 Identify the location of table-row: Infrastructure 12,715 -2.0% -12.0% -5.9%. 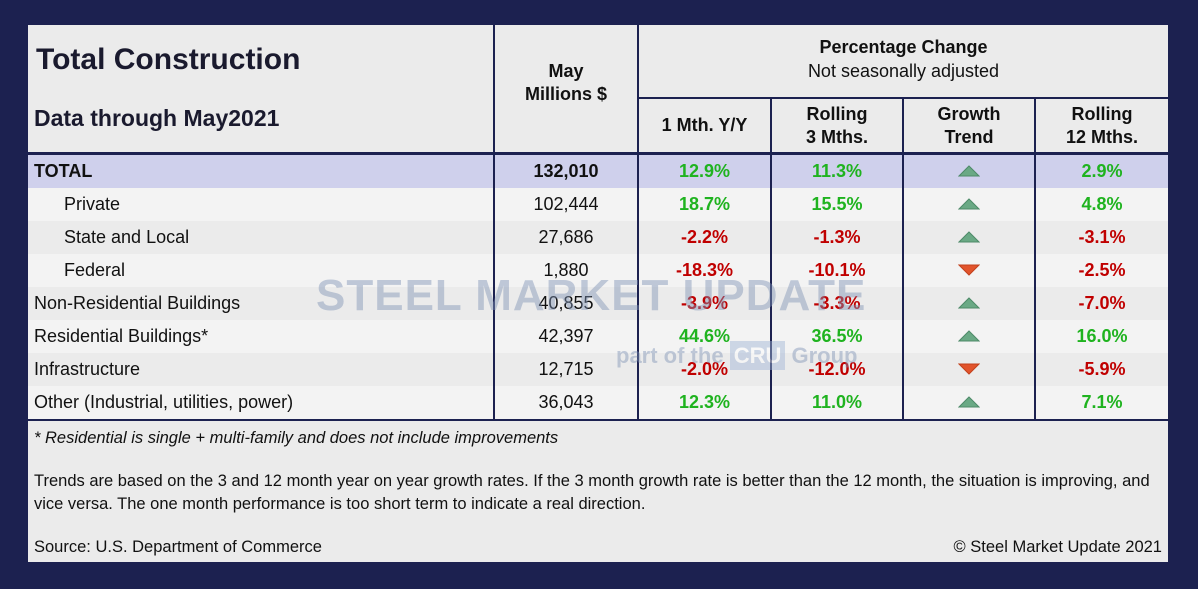
(598, 369).